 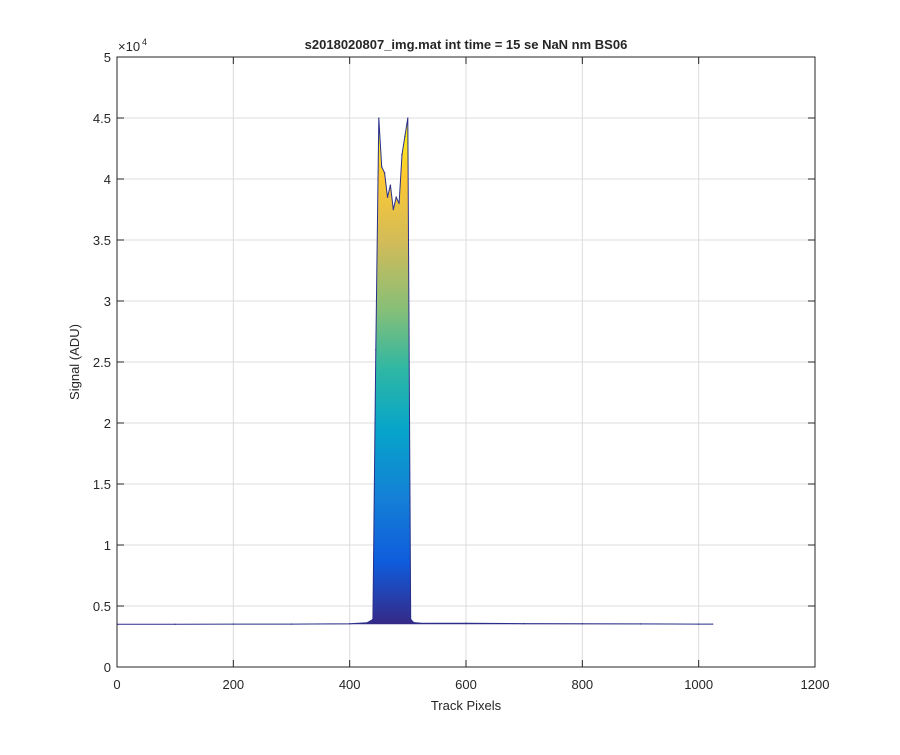 What do you see at coordinates (698, 684) in the screenshot?
I see `x-tick-label: 1000` at bounding box center [698, 684].